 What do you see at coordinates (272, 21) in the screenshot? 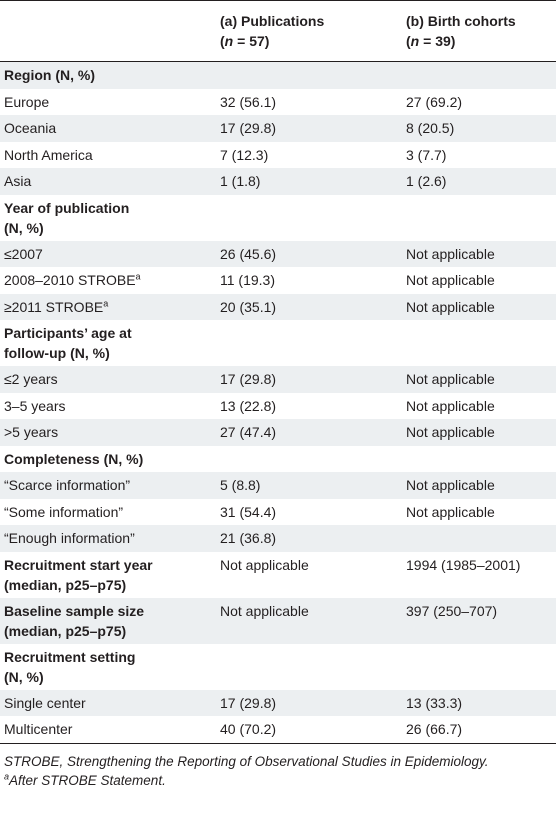
I see `header-publications-title: (a) Publications` at bounding box center [272, 21].